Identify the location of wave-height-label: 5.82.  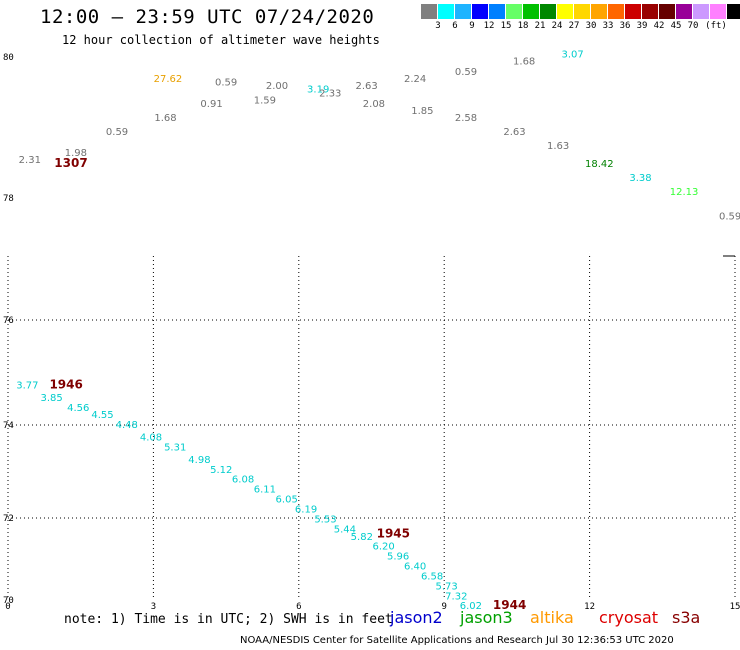
(362, 537).